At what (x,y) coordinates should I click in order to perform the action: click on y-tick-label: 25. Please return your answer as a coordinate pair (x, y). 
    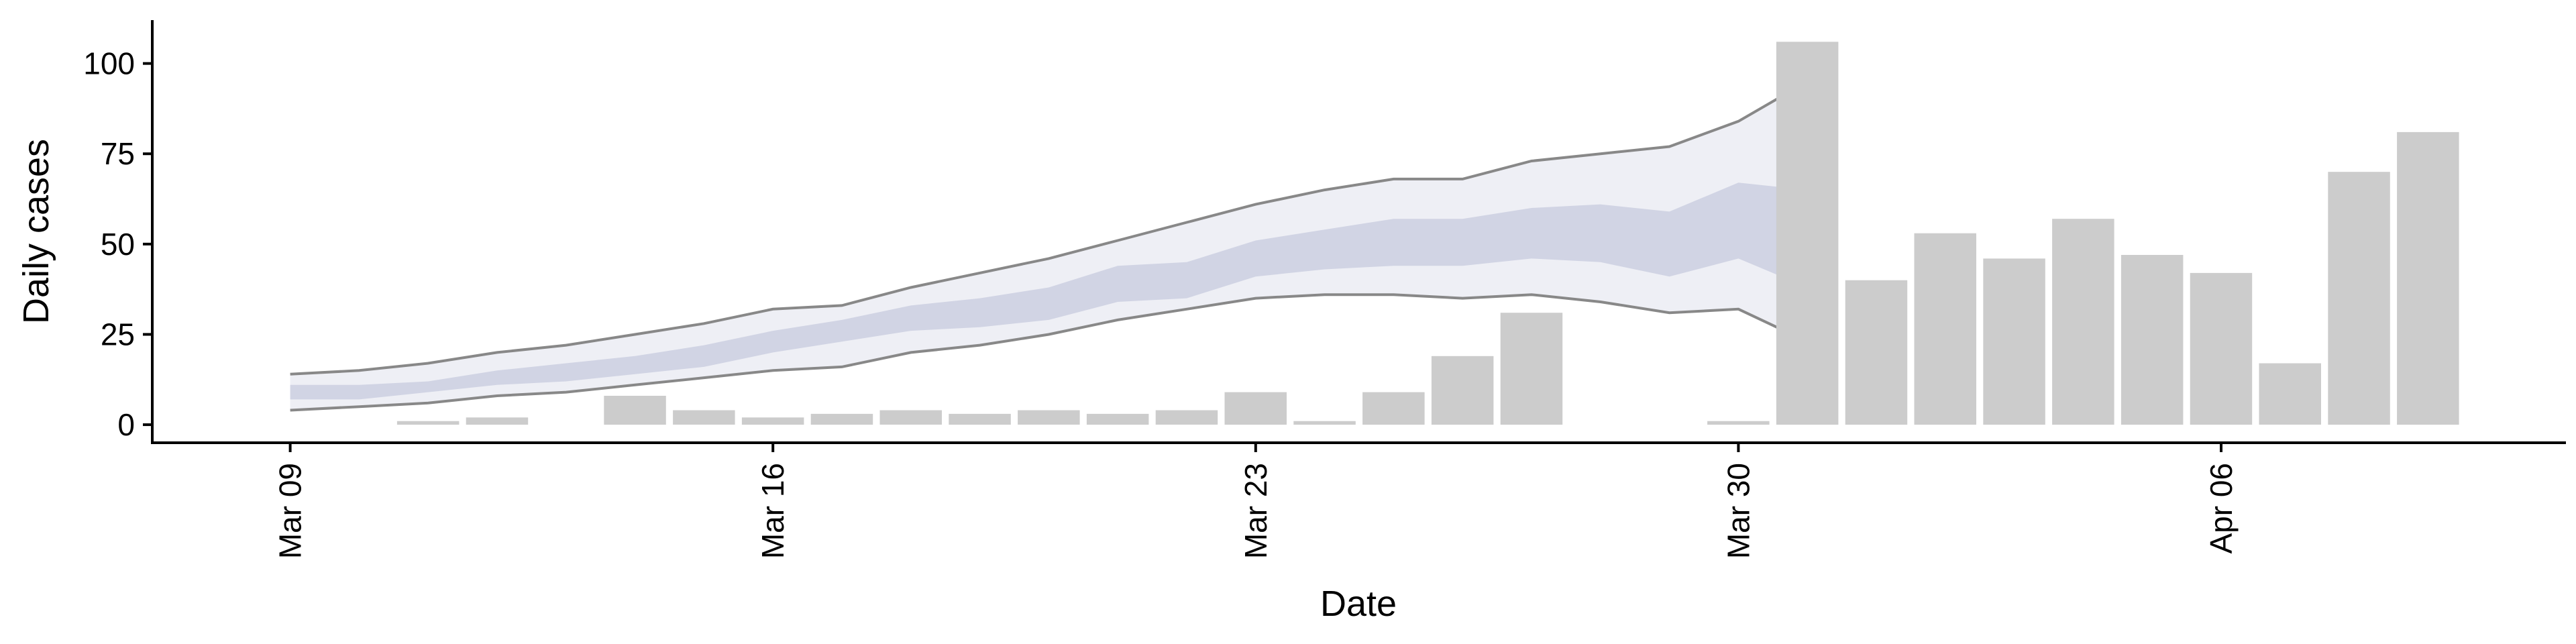
    Looking at the image, I should click on (118, 334).